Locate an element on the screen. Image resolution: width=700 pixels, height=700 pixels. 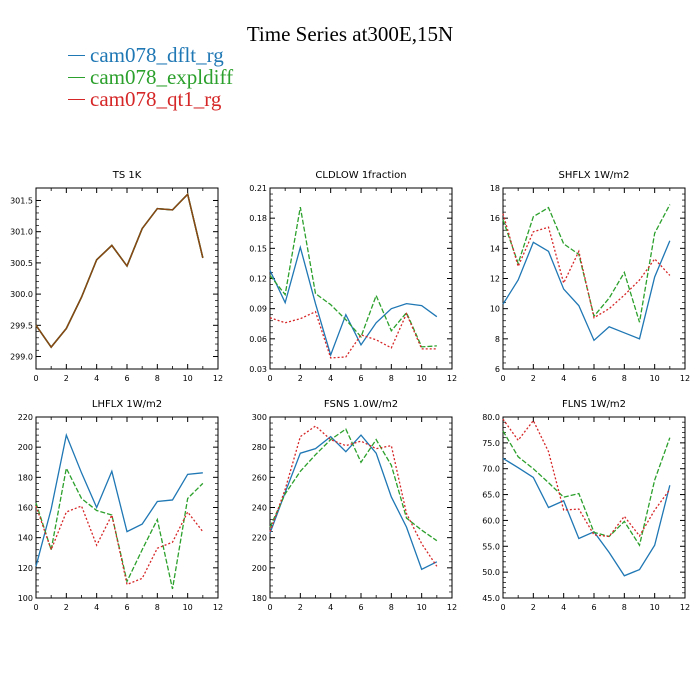
legend-item-qt1: cam078_qt1_rg is located at coordinates (150, 99).